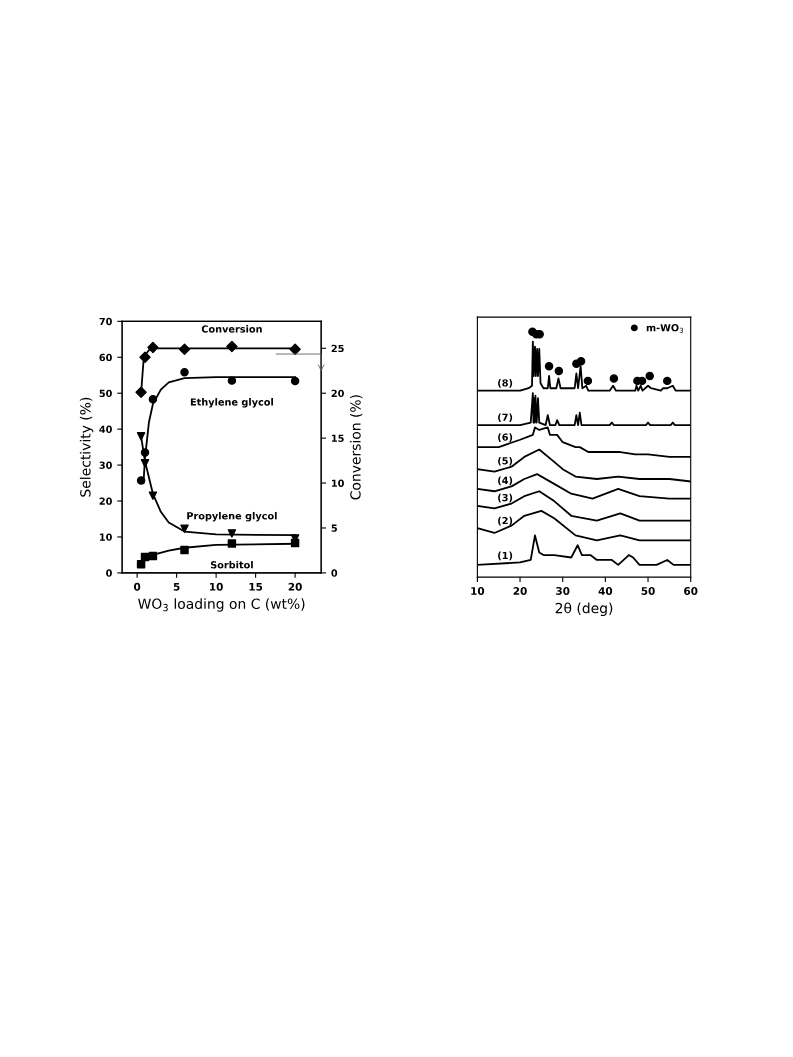 Image resolution: width=793 pixels, height=1057 pixels. I want to click on series-label: Ethylene glycol, so click(231, 403).